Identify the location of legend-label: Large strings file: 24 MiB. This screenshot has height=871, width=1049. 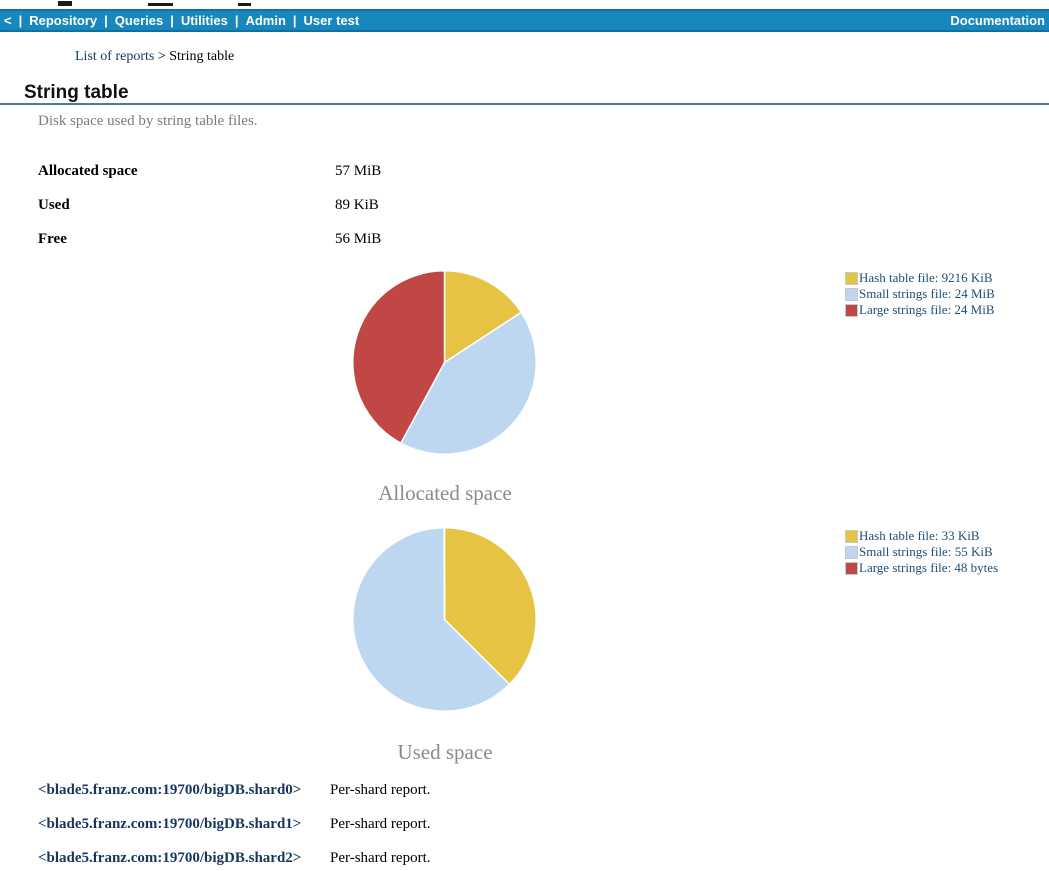
(927, 309).